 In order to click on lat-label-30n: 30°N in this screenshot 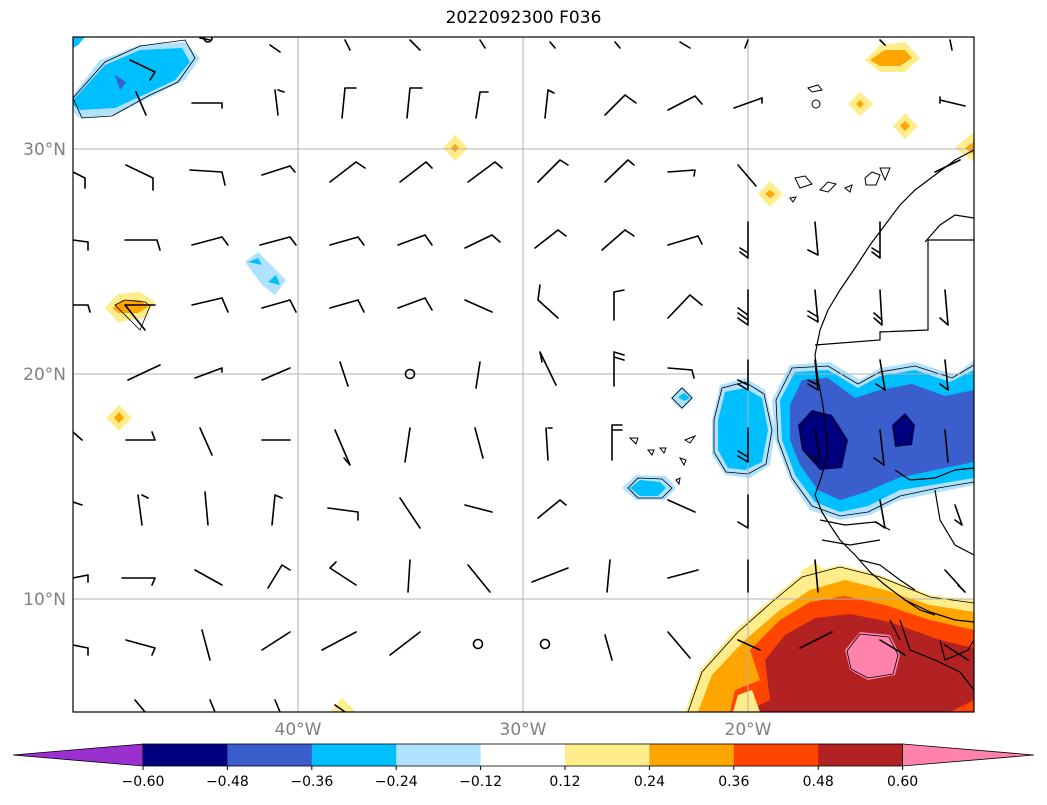, I will do `click(44, 150)`.